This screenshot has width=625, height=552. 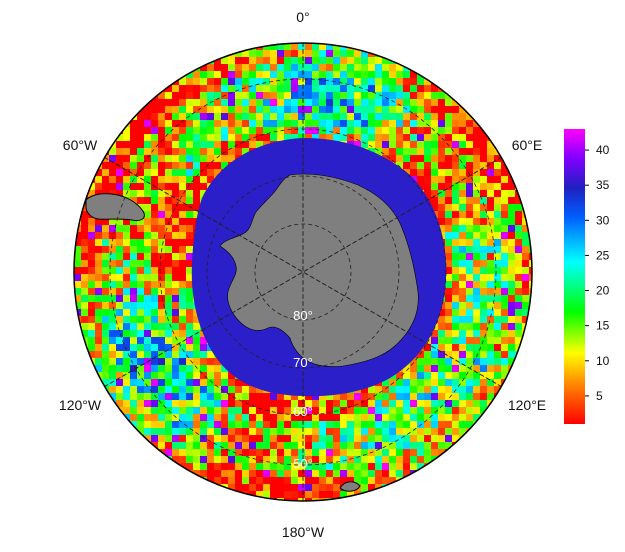 I want to click on lat-label-50: 50°, so click(x=303, y=463).